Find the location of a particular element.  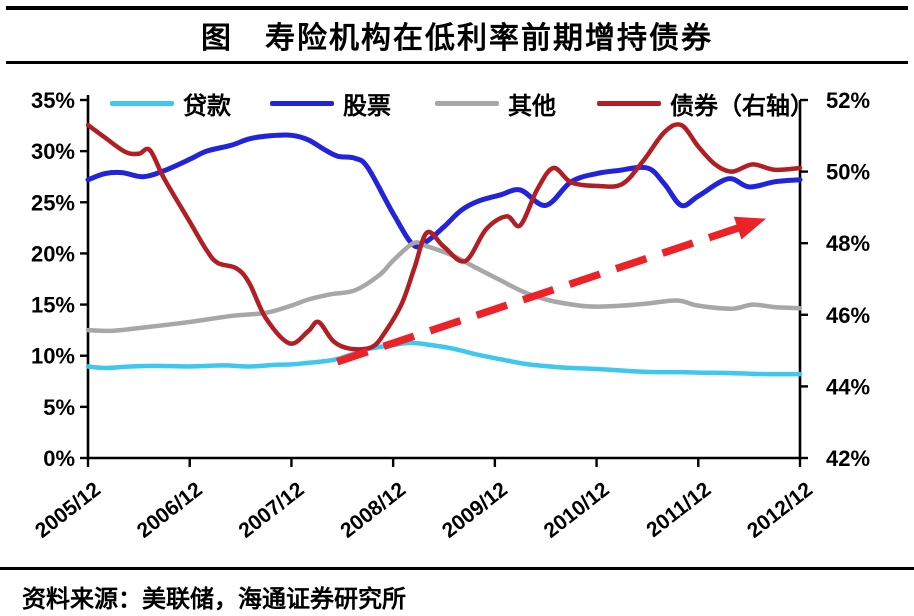

legend-line-swatch-loans is located at coordinates (142, 103).